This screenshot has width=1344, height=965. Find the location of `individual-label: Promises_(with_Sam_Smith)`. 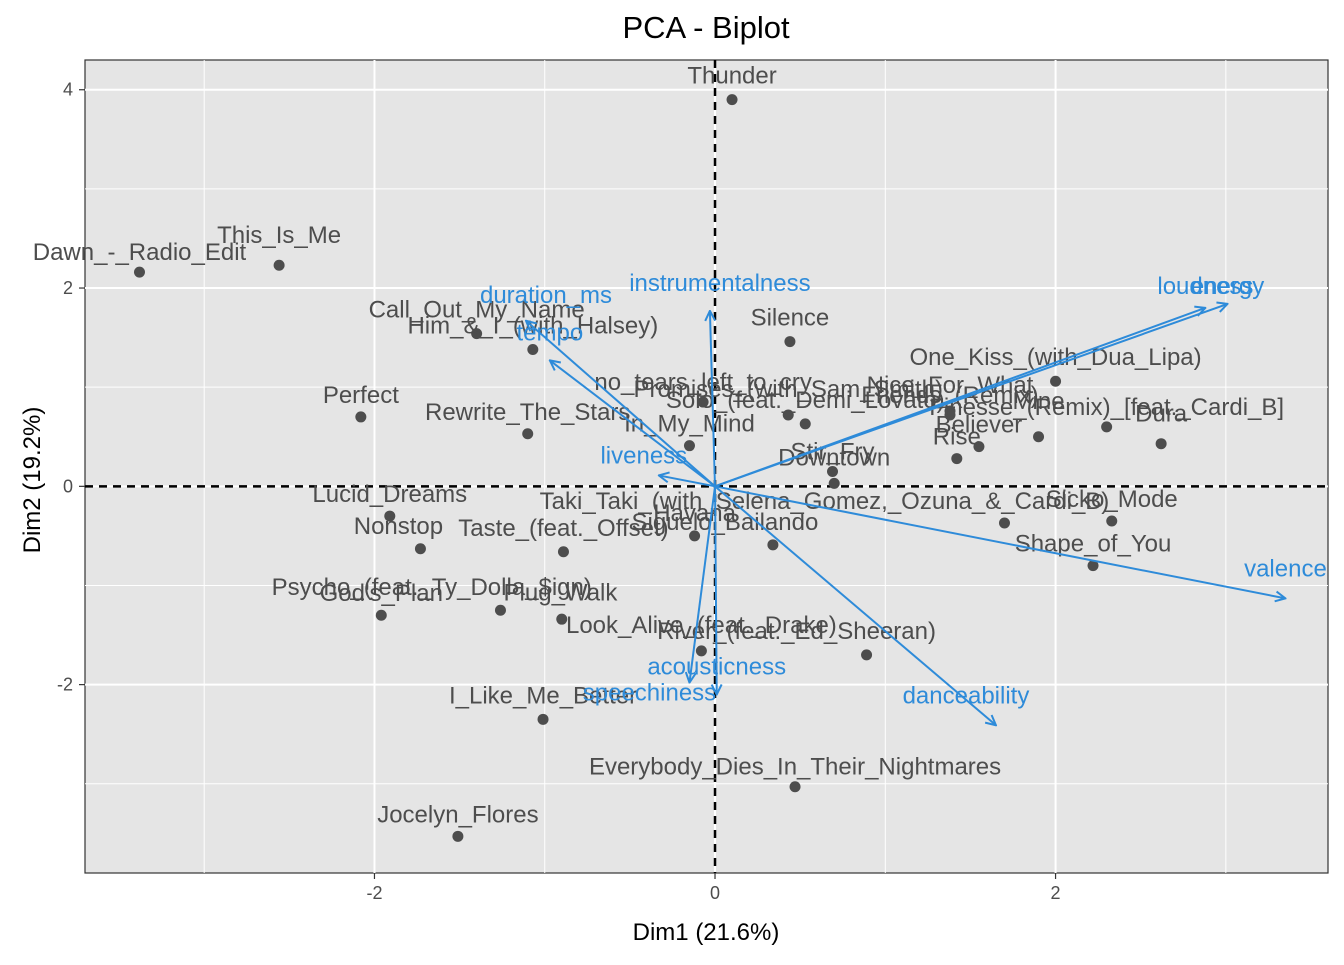

individual-label: Promises_(with_Sam_Smith) is located at coordinates (788, 389).